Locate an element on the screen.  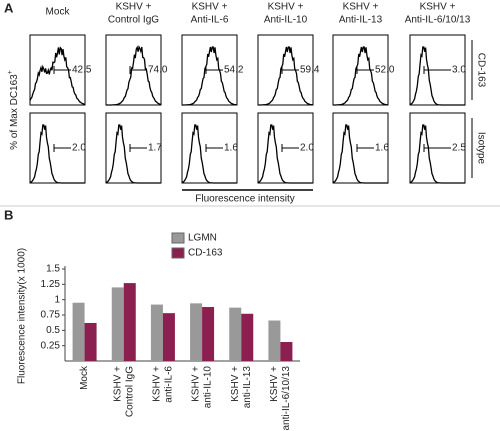
column-header: Anti-IL-13 is located at coordinates (361, 20).